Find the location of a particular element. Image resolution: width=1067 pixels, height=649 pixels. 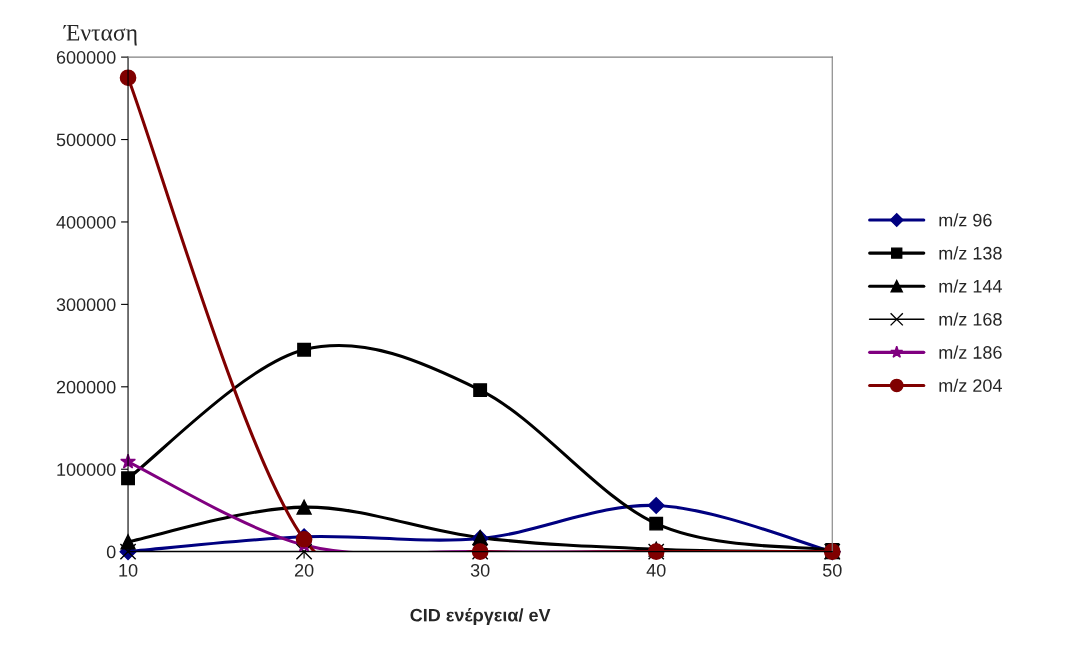

legend-label: m/z 138 is located at coordinates (970, 253).